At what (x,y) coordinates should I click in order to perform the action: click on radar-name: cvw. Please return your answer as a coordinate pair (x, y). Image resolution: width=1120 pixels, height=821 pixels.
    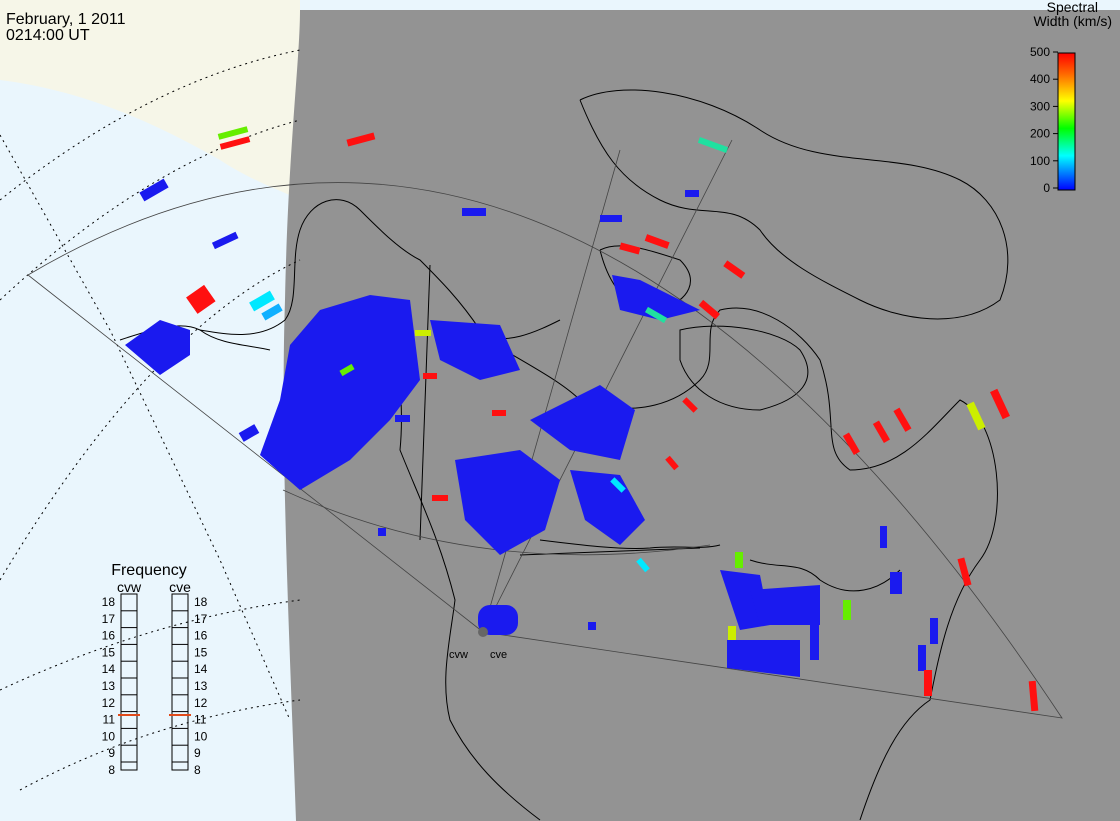
    Looking at the image, I should click on (129, 587).